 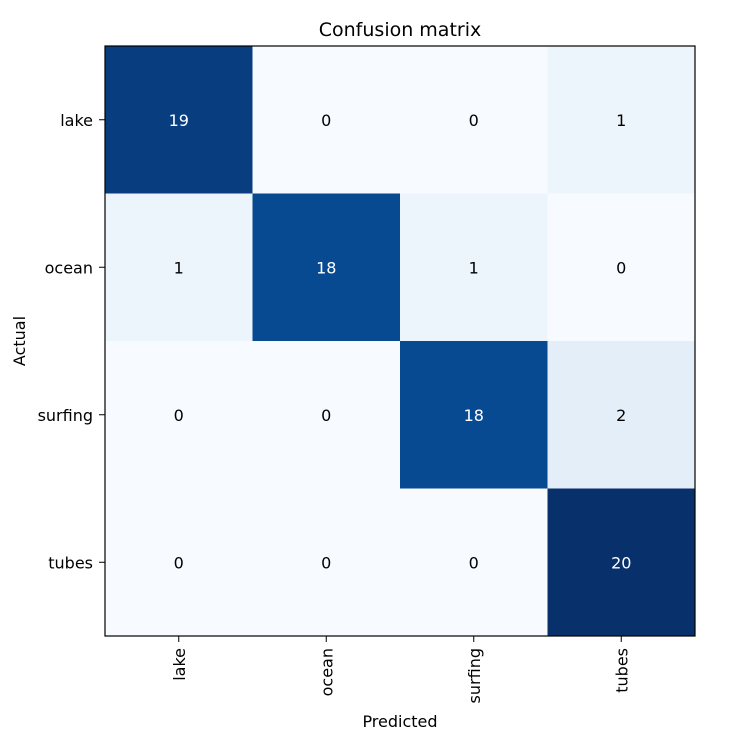 I want to click on chart-title: Confusion matrix, so click(x=400, y=30).